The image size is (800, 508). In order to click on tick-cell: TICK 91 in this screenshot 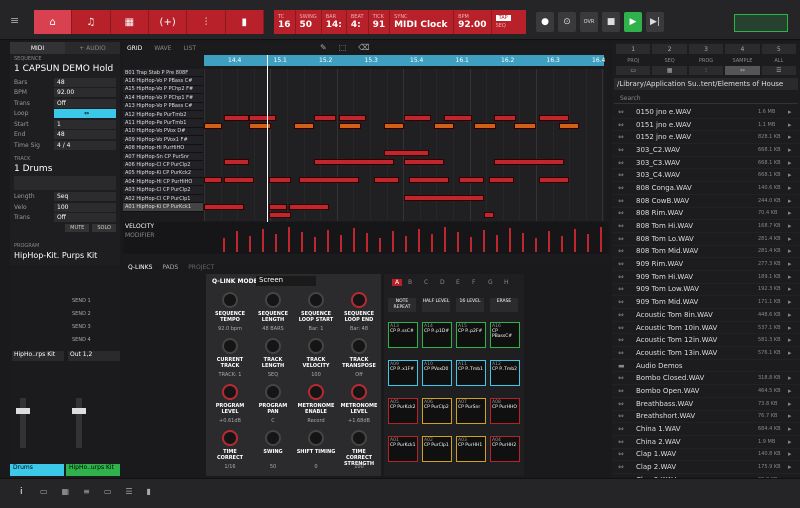, I will do `click(380, 22)`.